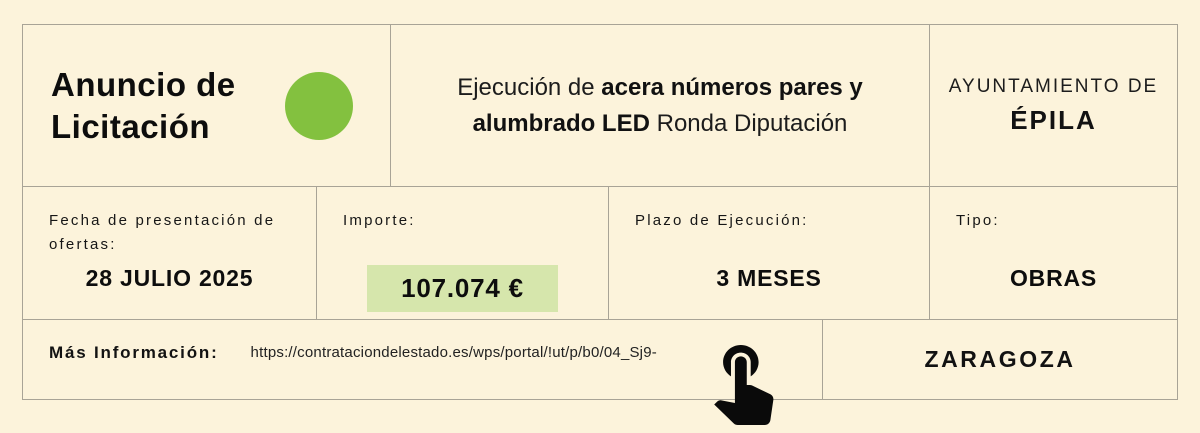 Image resolution: width=1200 pixels, height=433 pixels. What do you see at coordinates (319, 105) in the screenshot?
I see `green-circle-icon` at bounding box center [319, 105].